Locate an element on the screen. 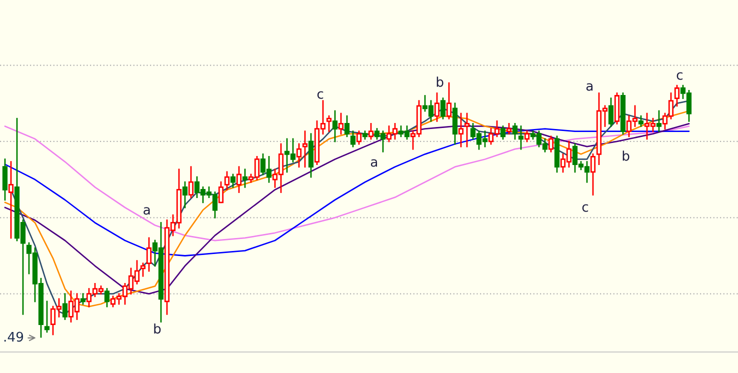  annotation: .49 is located at coordinates (14, 337).